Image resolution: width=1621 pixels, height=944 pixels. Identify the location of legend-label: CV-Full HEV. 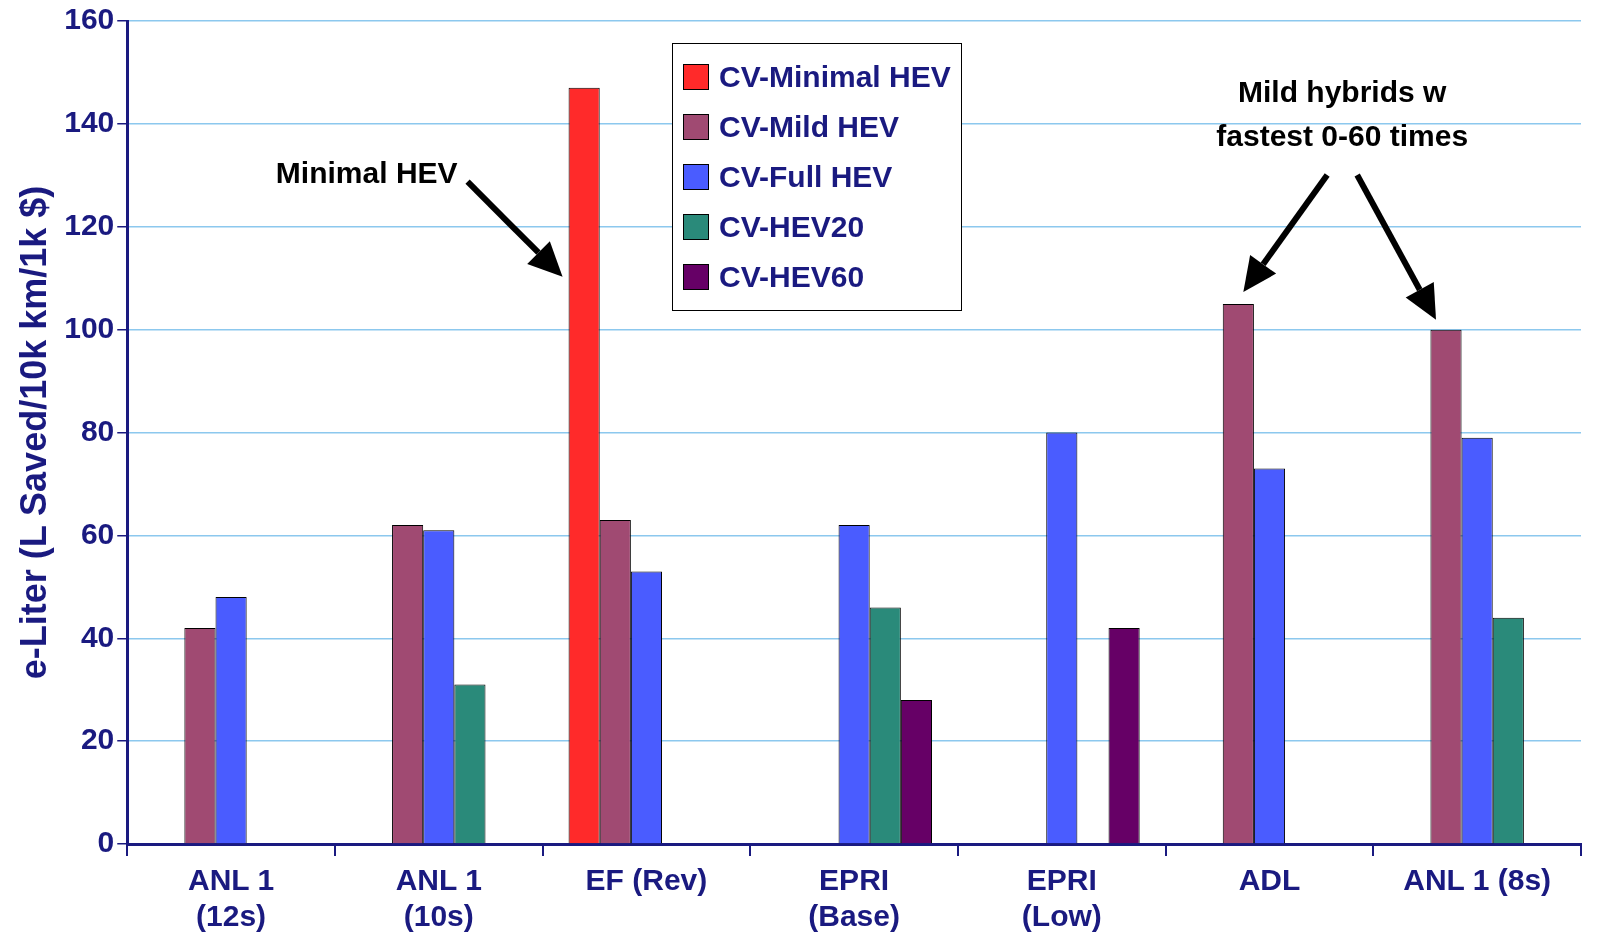
(806, 177).